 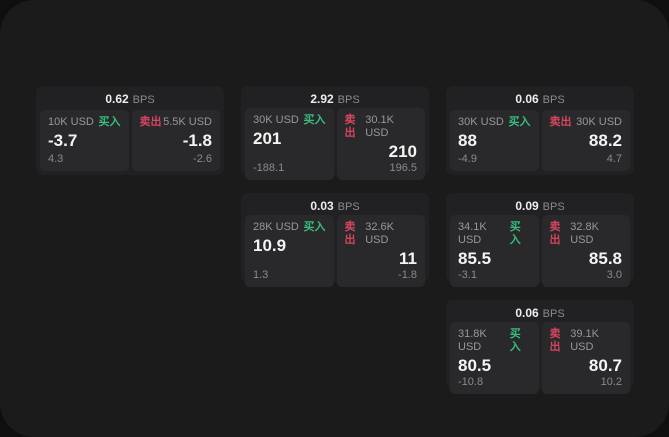 What do you see at coordinates (267, 138) in the screenshot?
I see `buy-price: 201` at bounding box center [267, 138].